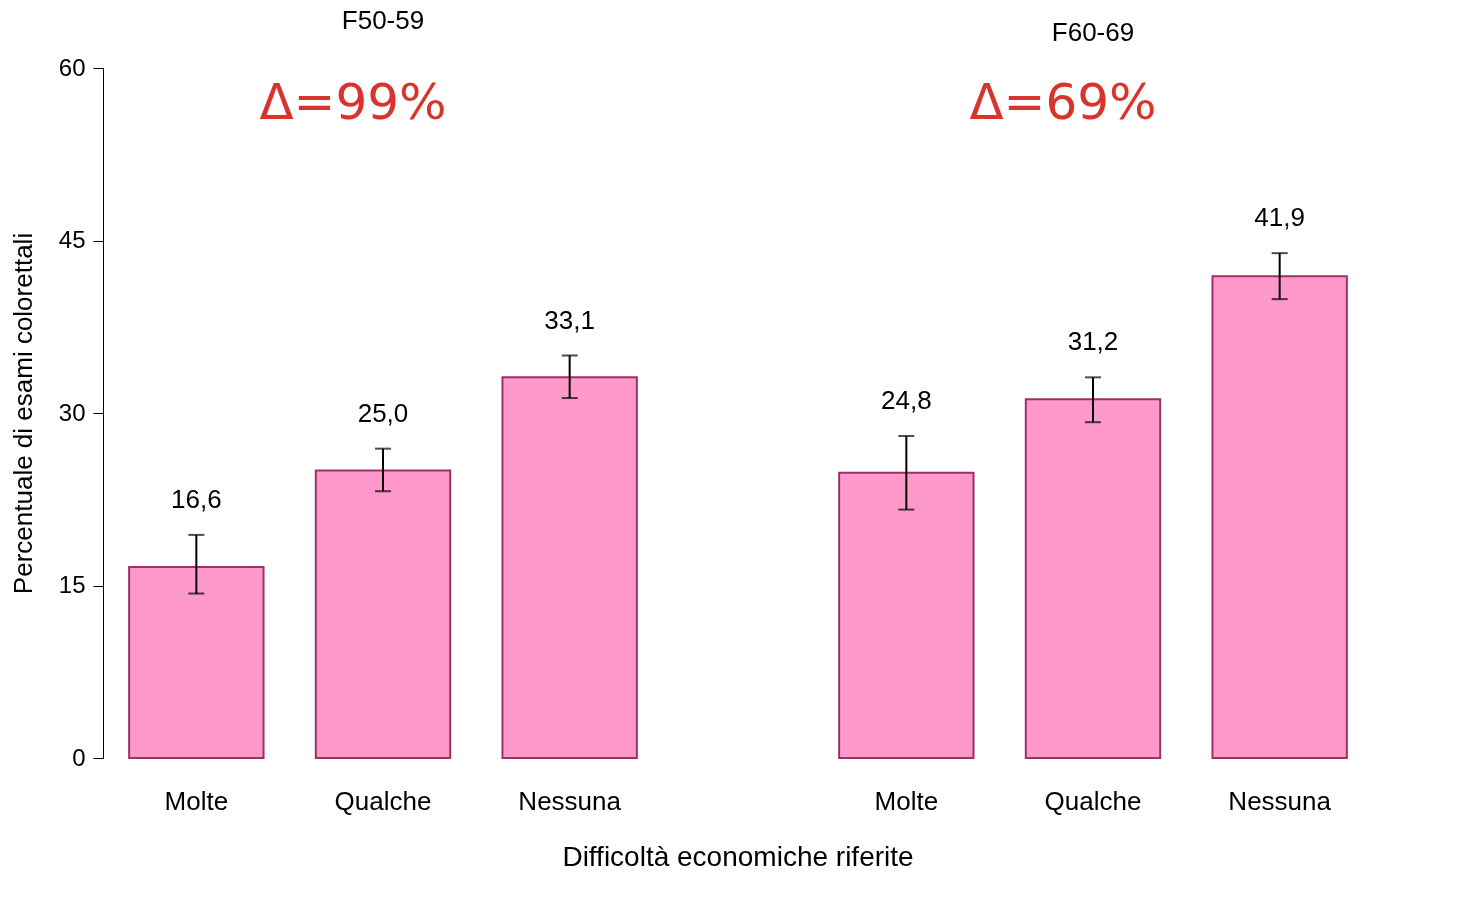  I want to click on y-tick-label: 0, so click(79, 757).